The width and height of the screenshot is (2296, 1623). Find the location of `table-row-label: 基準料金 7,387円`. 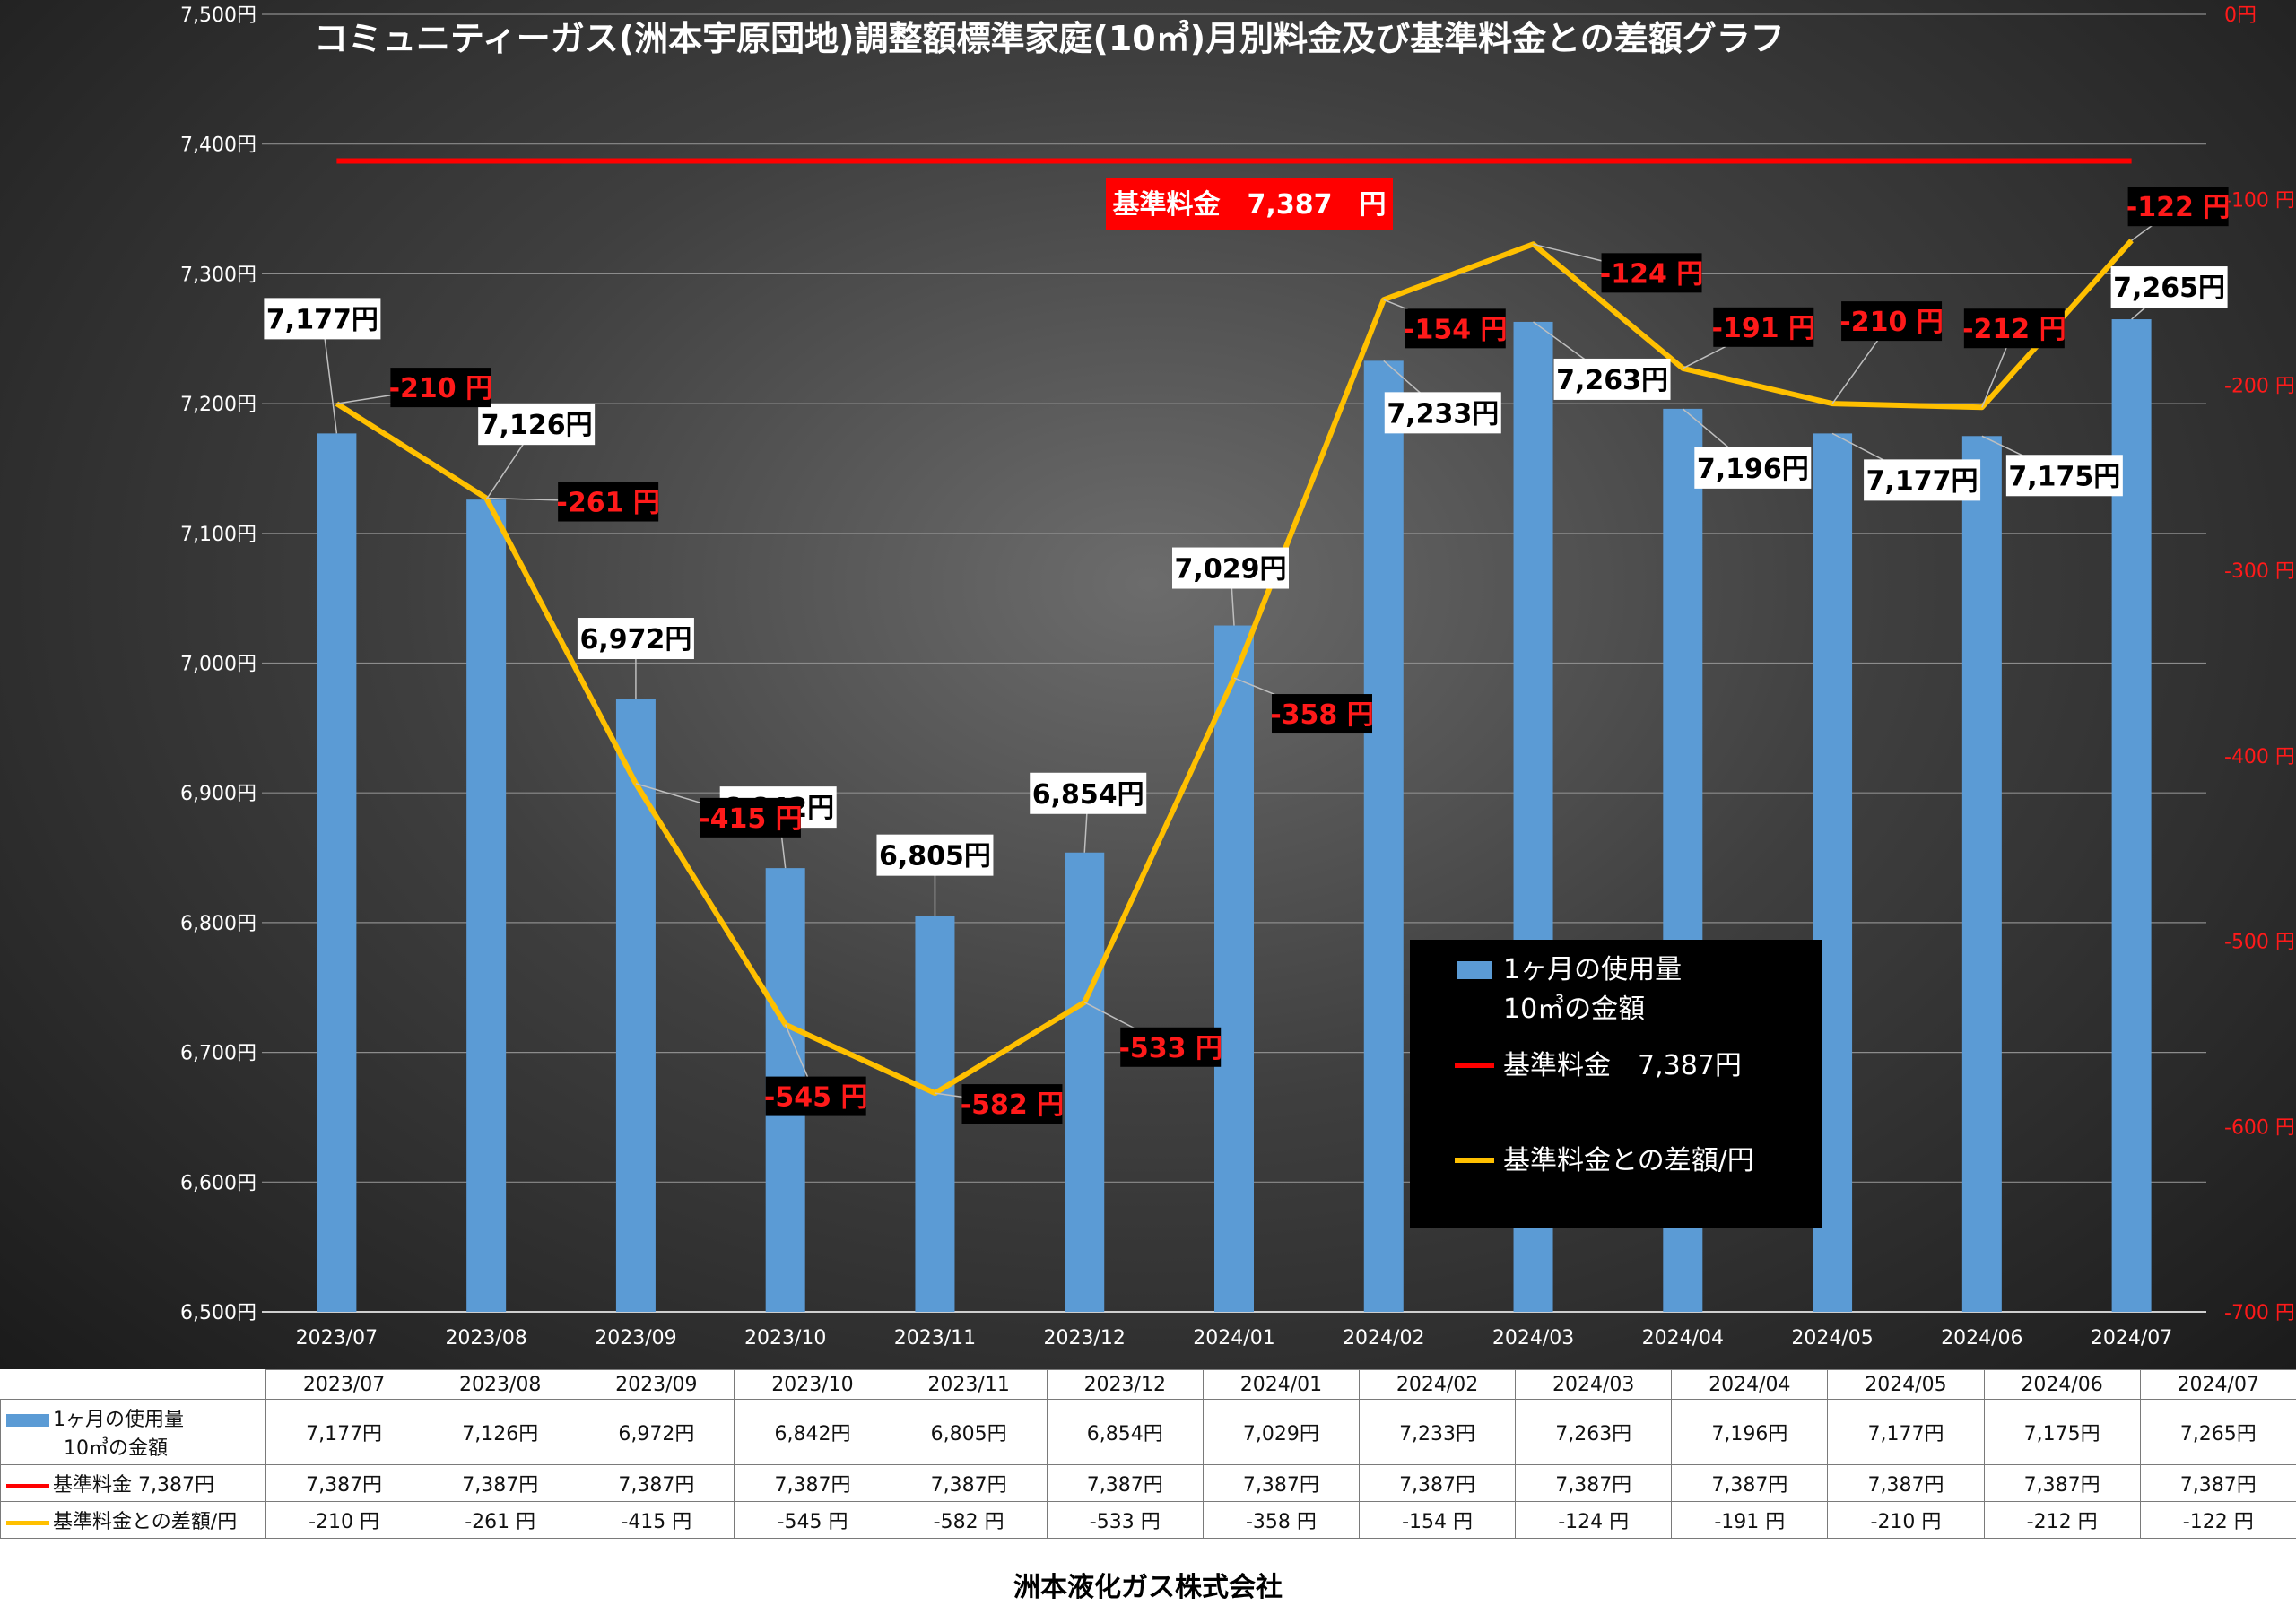

table-row-label: 基準料金 7,387円 is located at coordinates (133, 1485).